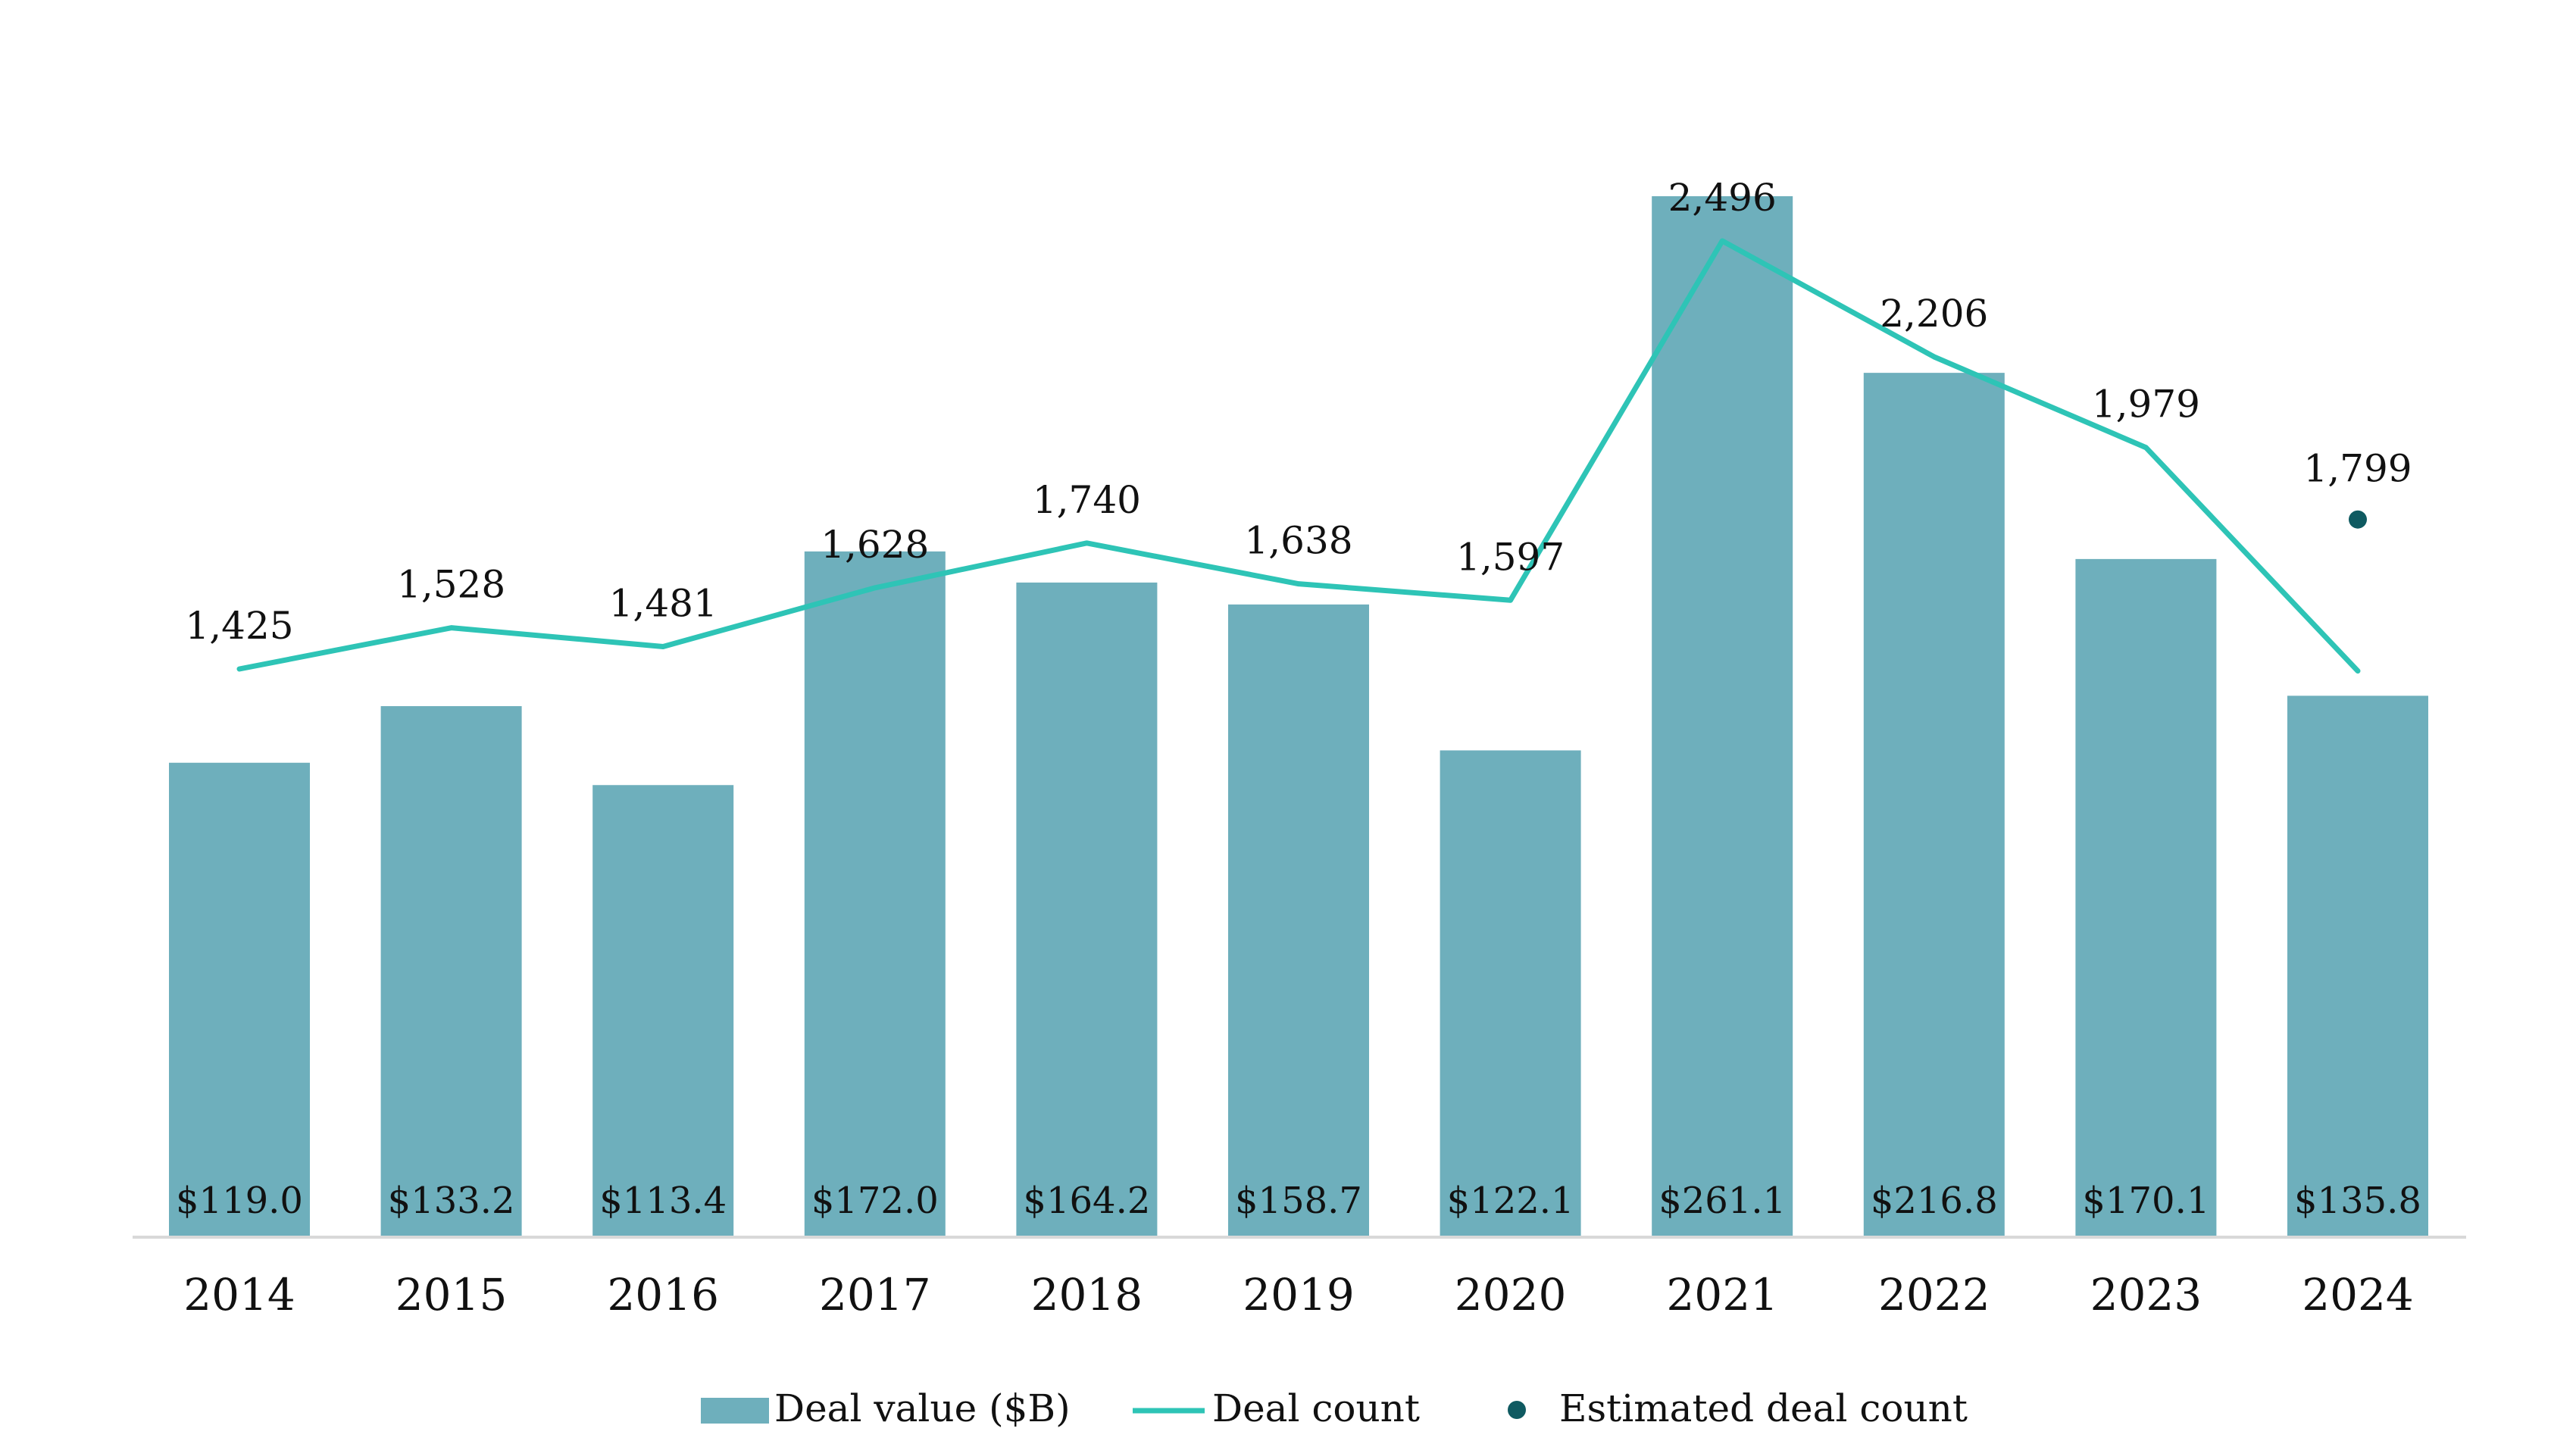  Describe the element at coordinates (1510, 993) in the screenshot. I see `deal-value-bar-2020` at that location.